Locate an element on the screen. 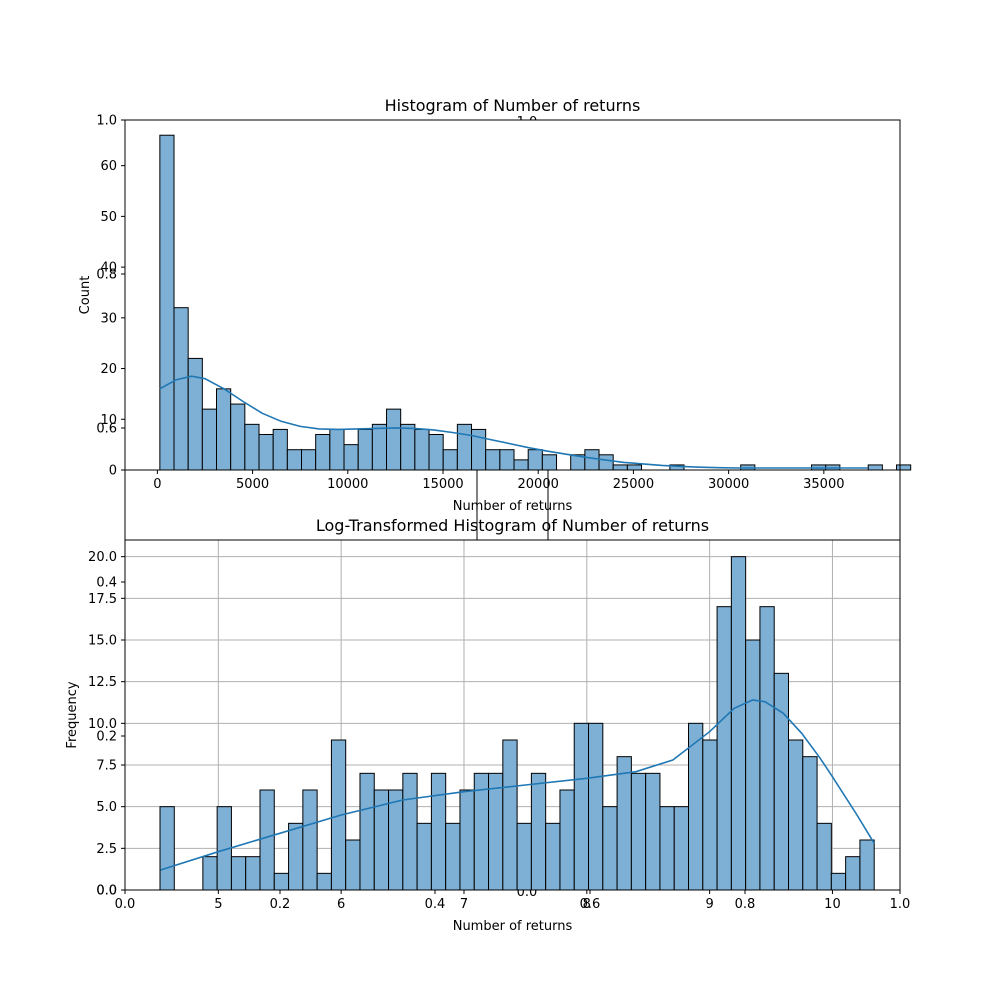 The width and height of the screenshot is (1000, 1004). top-kde-line is located at coordinates (513, 422).